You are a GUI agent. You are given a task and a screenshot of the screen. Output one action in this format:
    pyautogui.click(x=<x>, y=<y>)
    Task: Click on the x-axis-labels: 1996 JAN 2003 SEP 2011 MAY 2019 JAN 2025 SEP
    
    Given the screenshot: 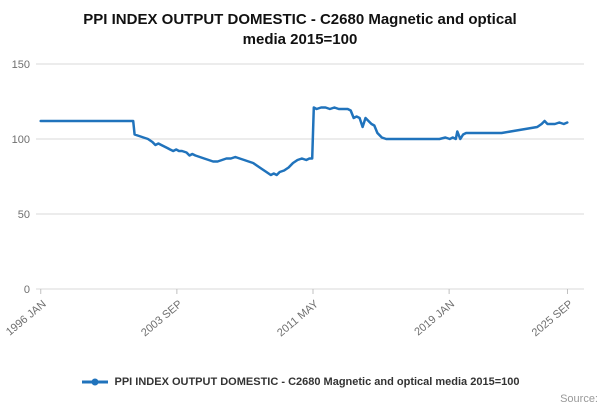 What is the action you would take?
    pyautogui.click(x=289, y=318)
    